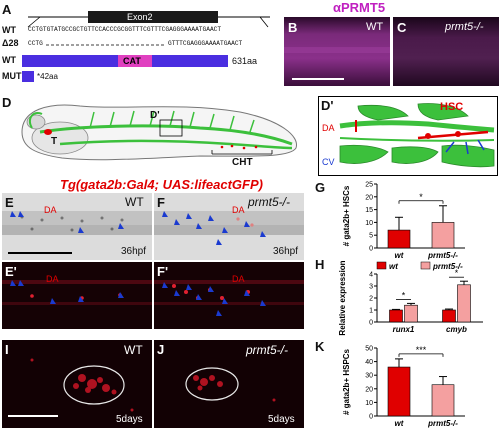  What do you see at coordinates (281, 419) in the screenshot?
I see `panel-j-time: 5days` at bounding box center [281, 419].